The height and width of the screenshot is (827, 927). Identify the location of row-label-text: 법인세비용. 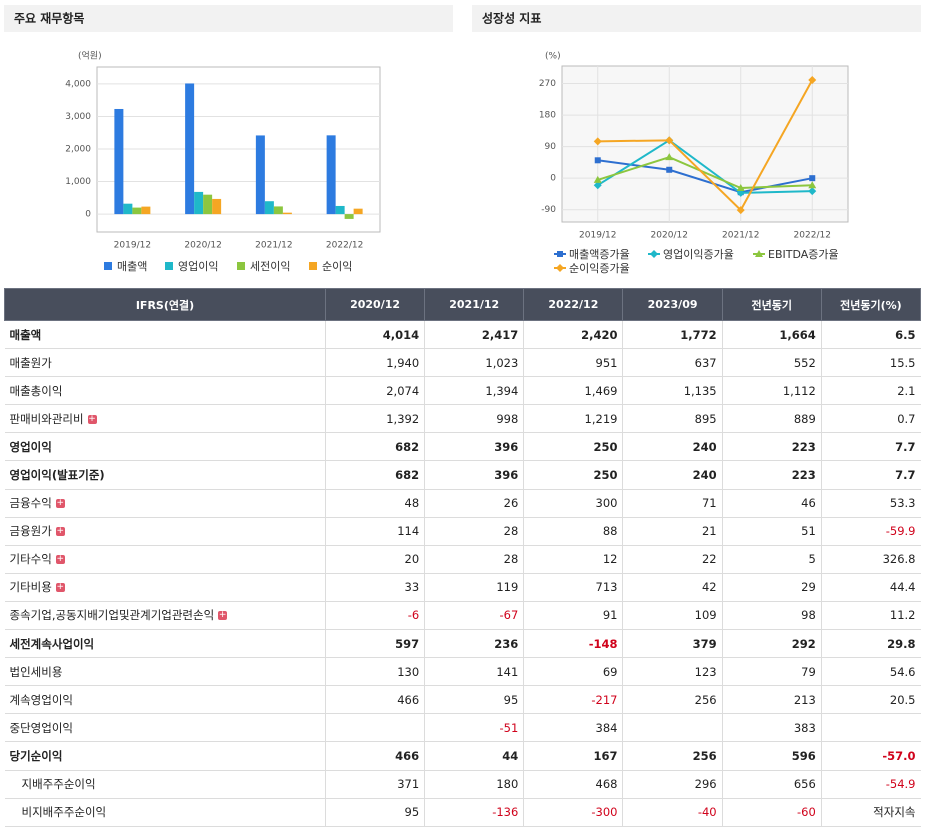
(36, 671).